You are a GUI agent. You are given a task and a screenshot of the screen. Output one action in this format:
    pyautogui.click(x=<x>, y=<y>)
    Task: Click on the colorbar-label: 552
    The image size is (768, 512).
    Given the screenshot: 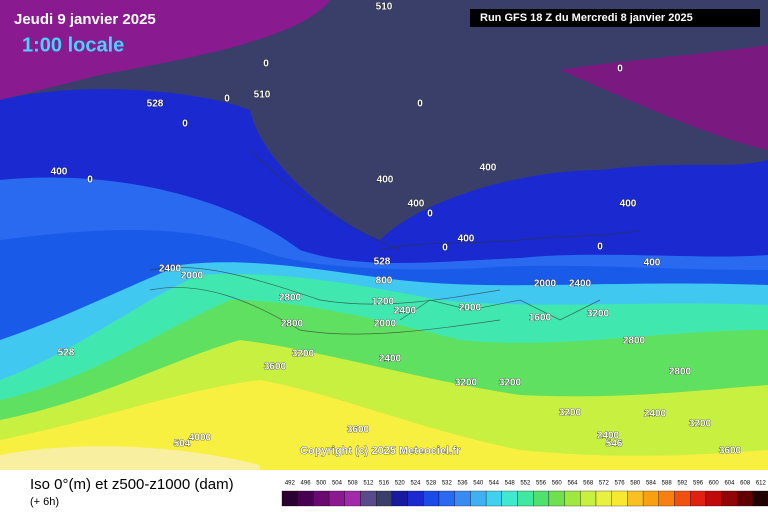 What is the action you would take?
    pyautogui.click(x=525, y=484)
    